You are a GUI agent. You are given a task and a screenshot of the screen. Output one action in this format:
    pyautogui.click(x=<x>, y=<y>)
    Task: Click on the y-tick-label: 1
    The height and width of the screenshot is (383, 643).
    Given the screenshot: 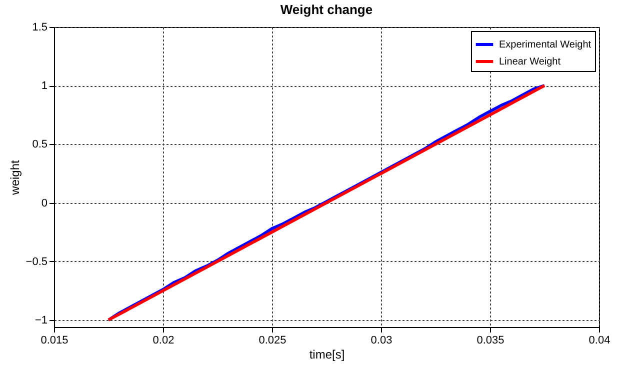 What is the action you would take?
    pyautogui.click(x=44, y=86)
    